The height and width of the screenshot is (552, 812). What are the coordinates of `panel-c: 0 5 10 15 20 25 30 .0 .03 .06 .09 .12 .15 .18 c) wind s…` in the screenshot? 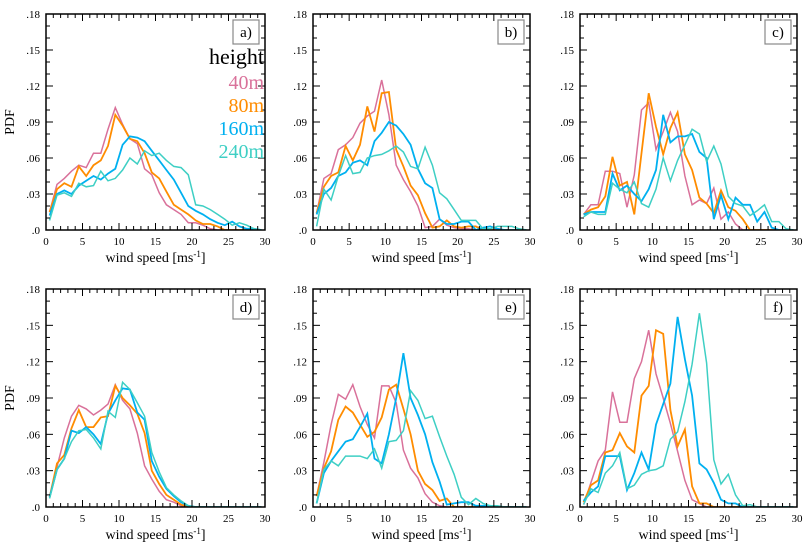 It's located at (681, 137).